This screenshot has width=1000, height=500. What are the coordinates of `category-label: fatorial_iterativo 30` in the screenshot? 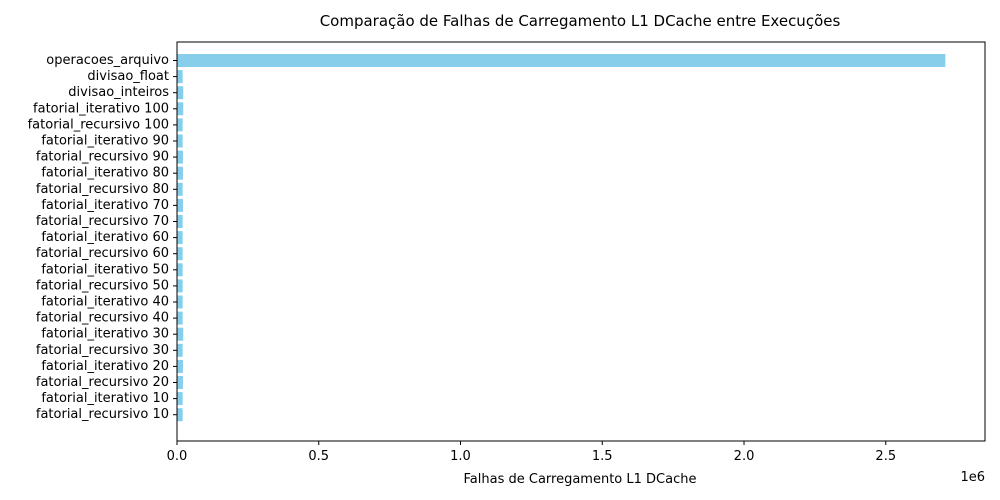 It's located at (105, 334).